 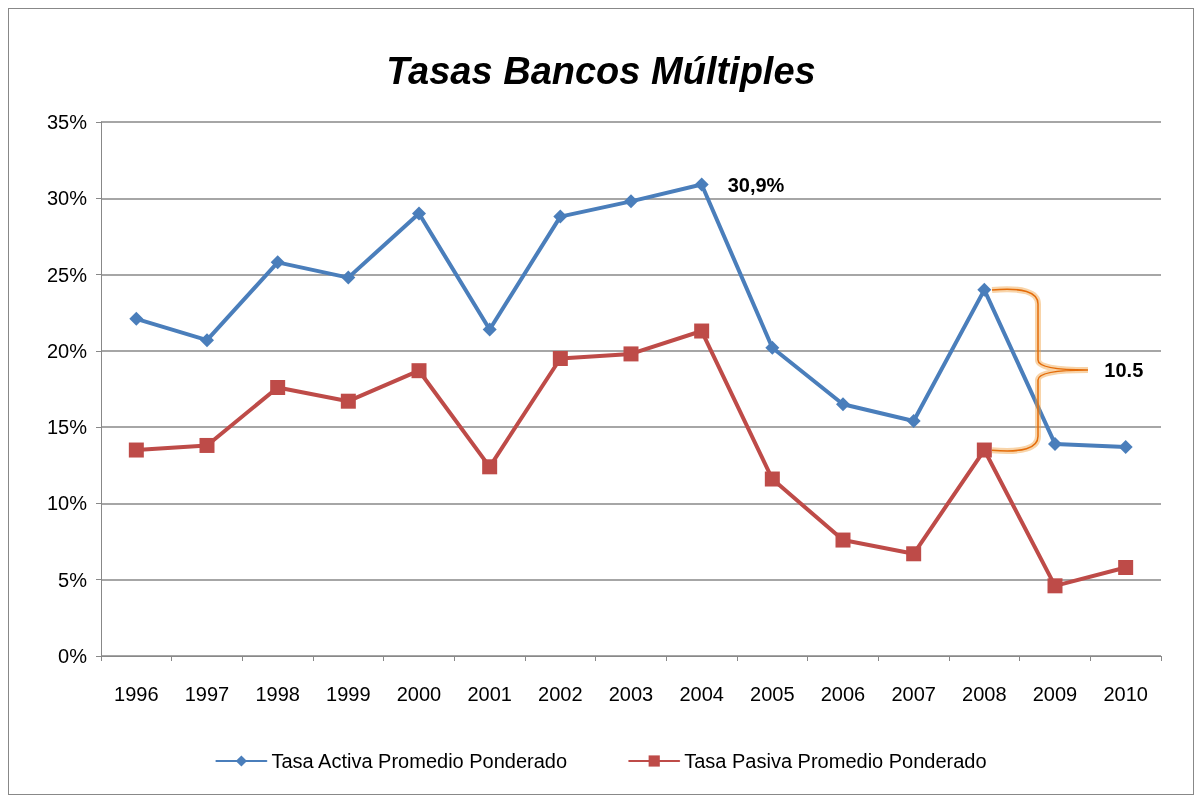 What do you see at coordinates (1055, 694) in the screenshot?
I see `x-tick-label: 2009` at bounding box center [1055, 694].